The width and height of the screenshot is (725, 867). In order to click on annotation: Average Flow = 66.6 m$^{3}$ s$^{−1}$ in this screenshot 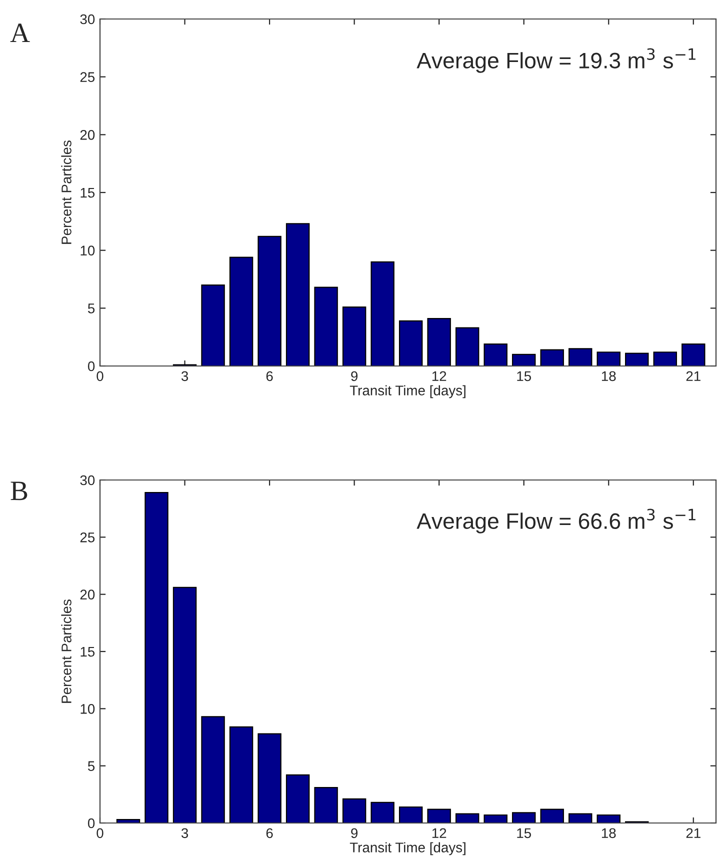, I will do `click(556, 521)`.